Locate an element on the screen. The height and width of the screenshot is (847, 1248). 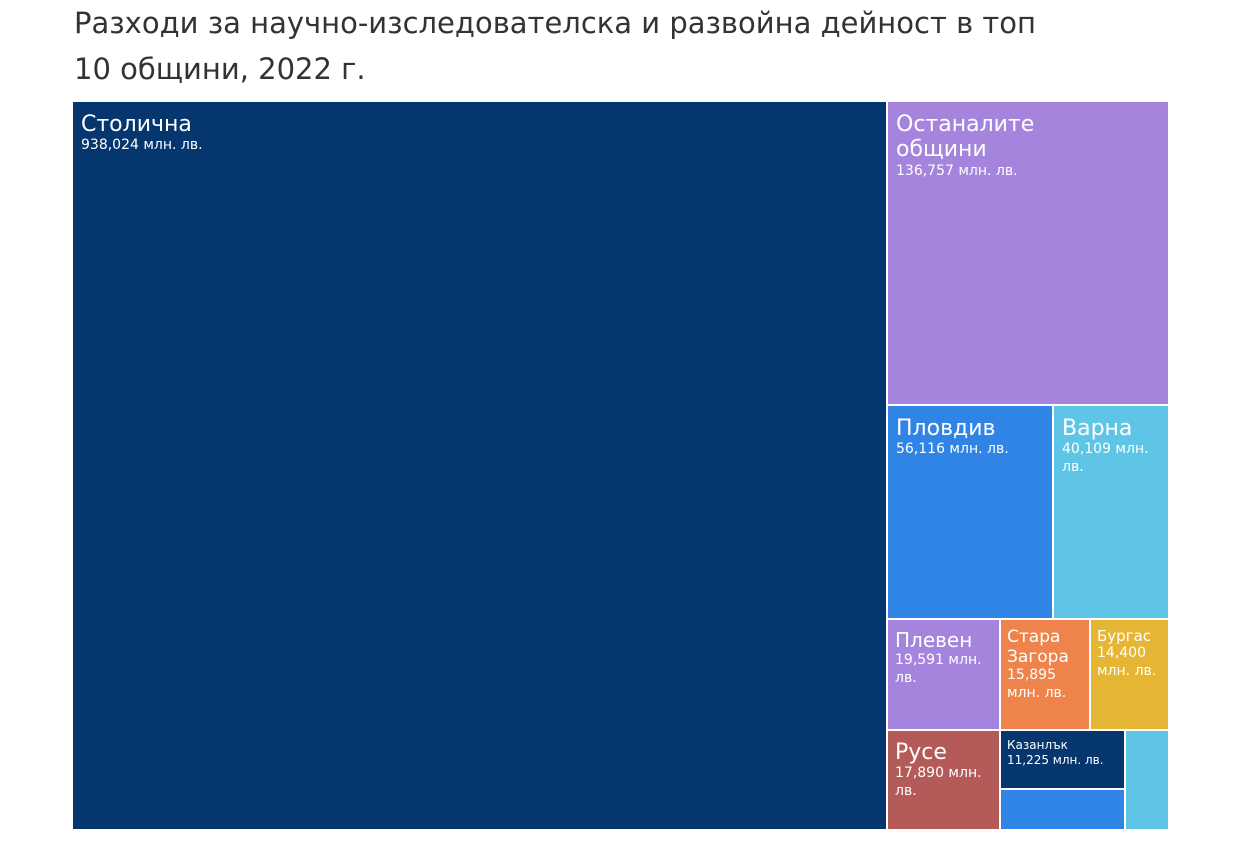
tile-value: 56,116 млн. лв. is located at coordinates (952, 449).